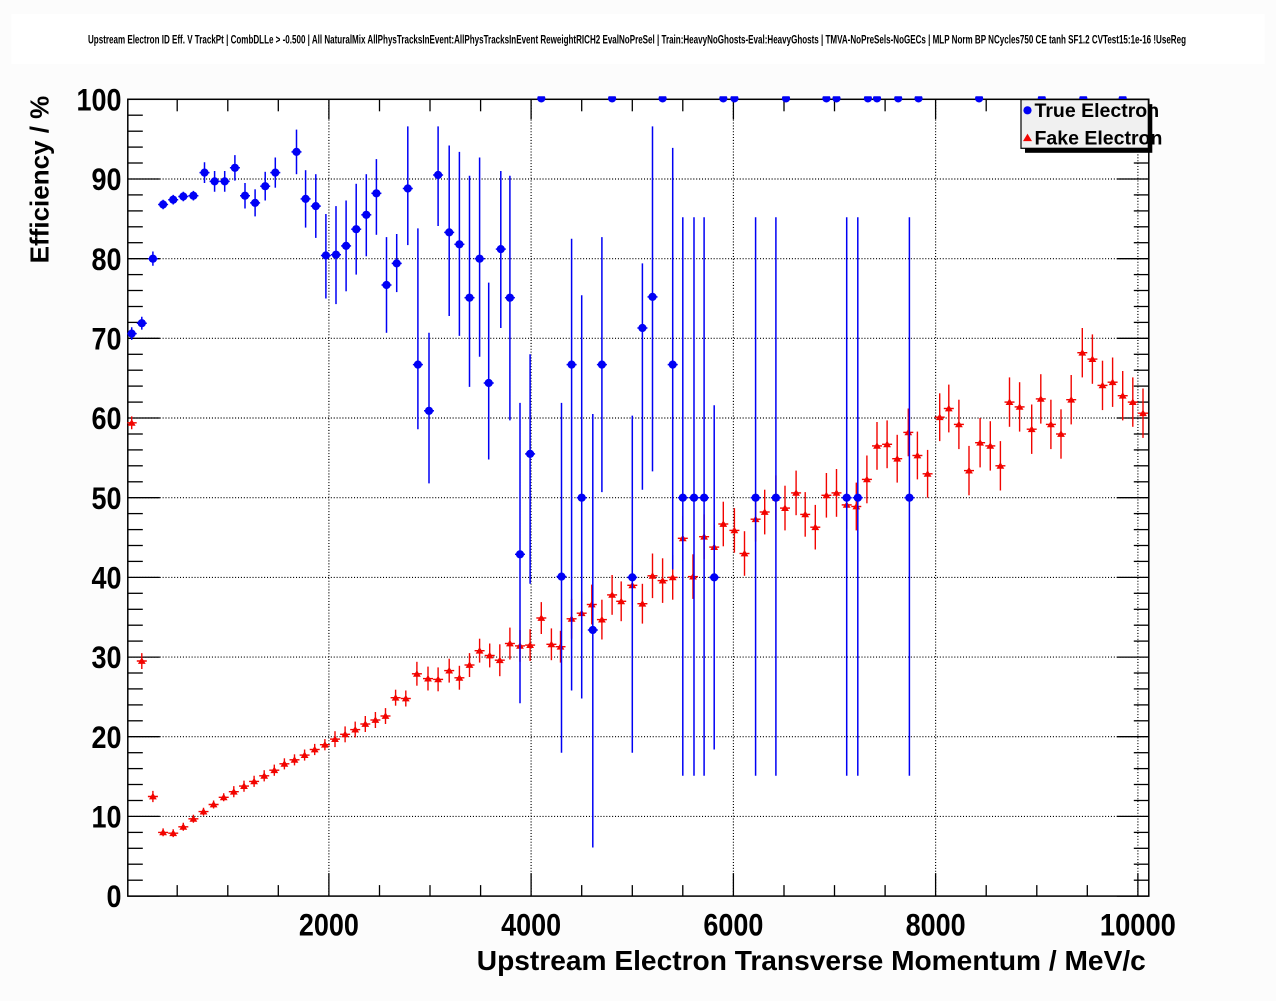  What do you see at coordinates (531, 925) in the screenshot?
I see `svg-text: 4000` at bounding box center [531, 925].